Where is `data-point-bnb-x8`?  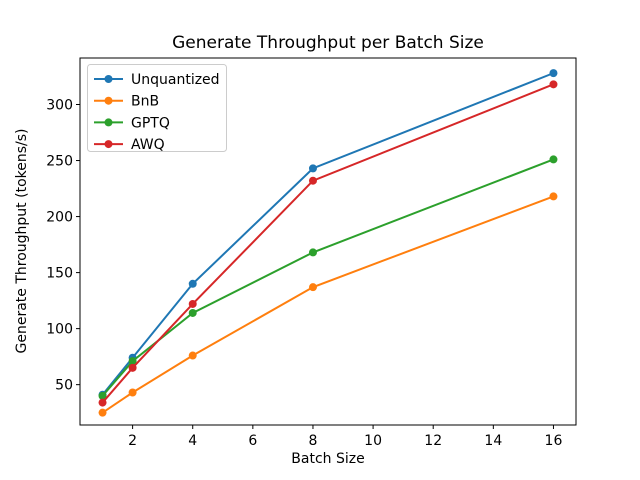 data-point-bnb-x8 is located at coordinates (312, 287).